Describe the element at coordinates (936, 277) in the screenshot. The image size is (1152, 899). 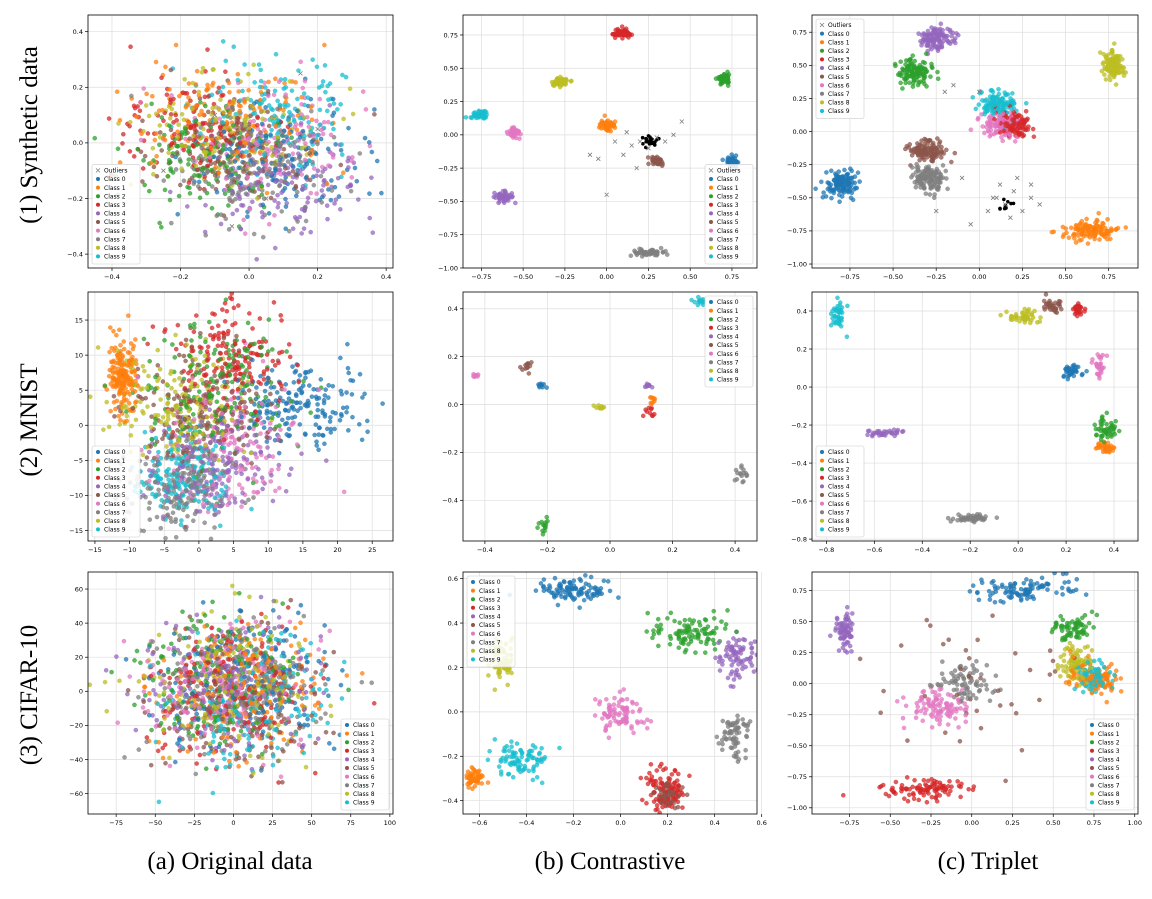
I see `x-tick-label: −0.25` at that location.